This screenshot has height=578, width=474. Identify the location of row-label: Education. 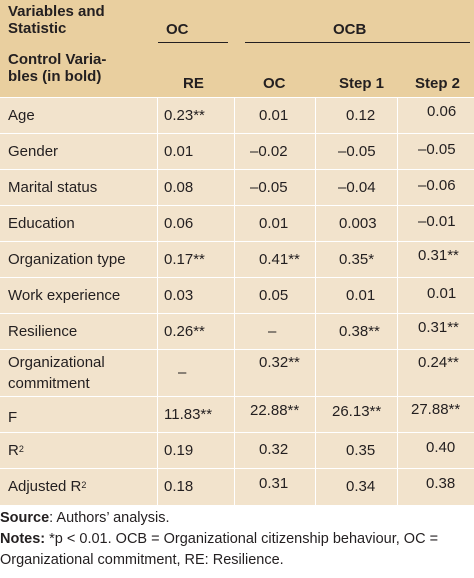
(41, 223).